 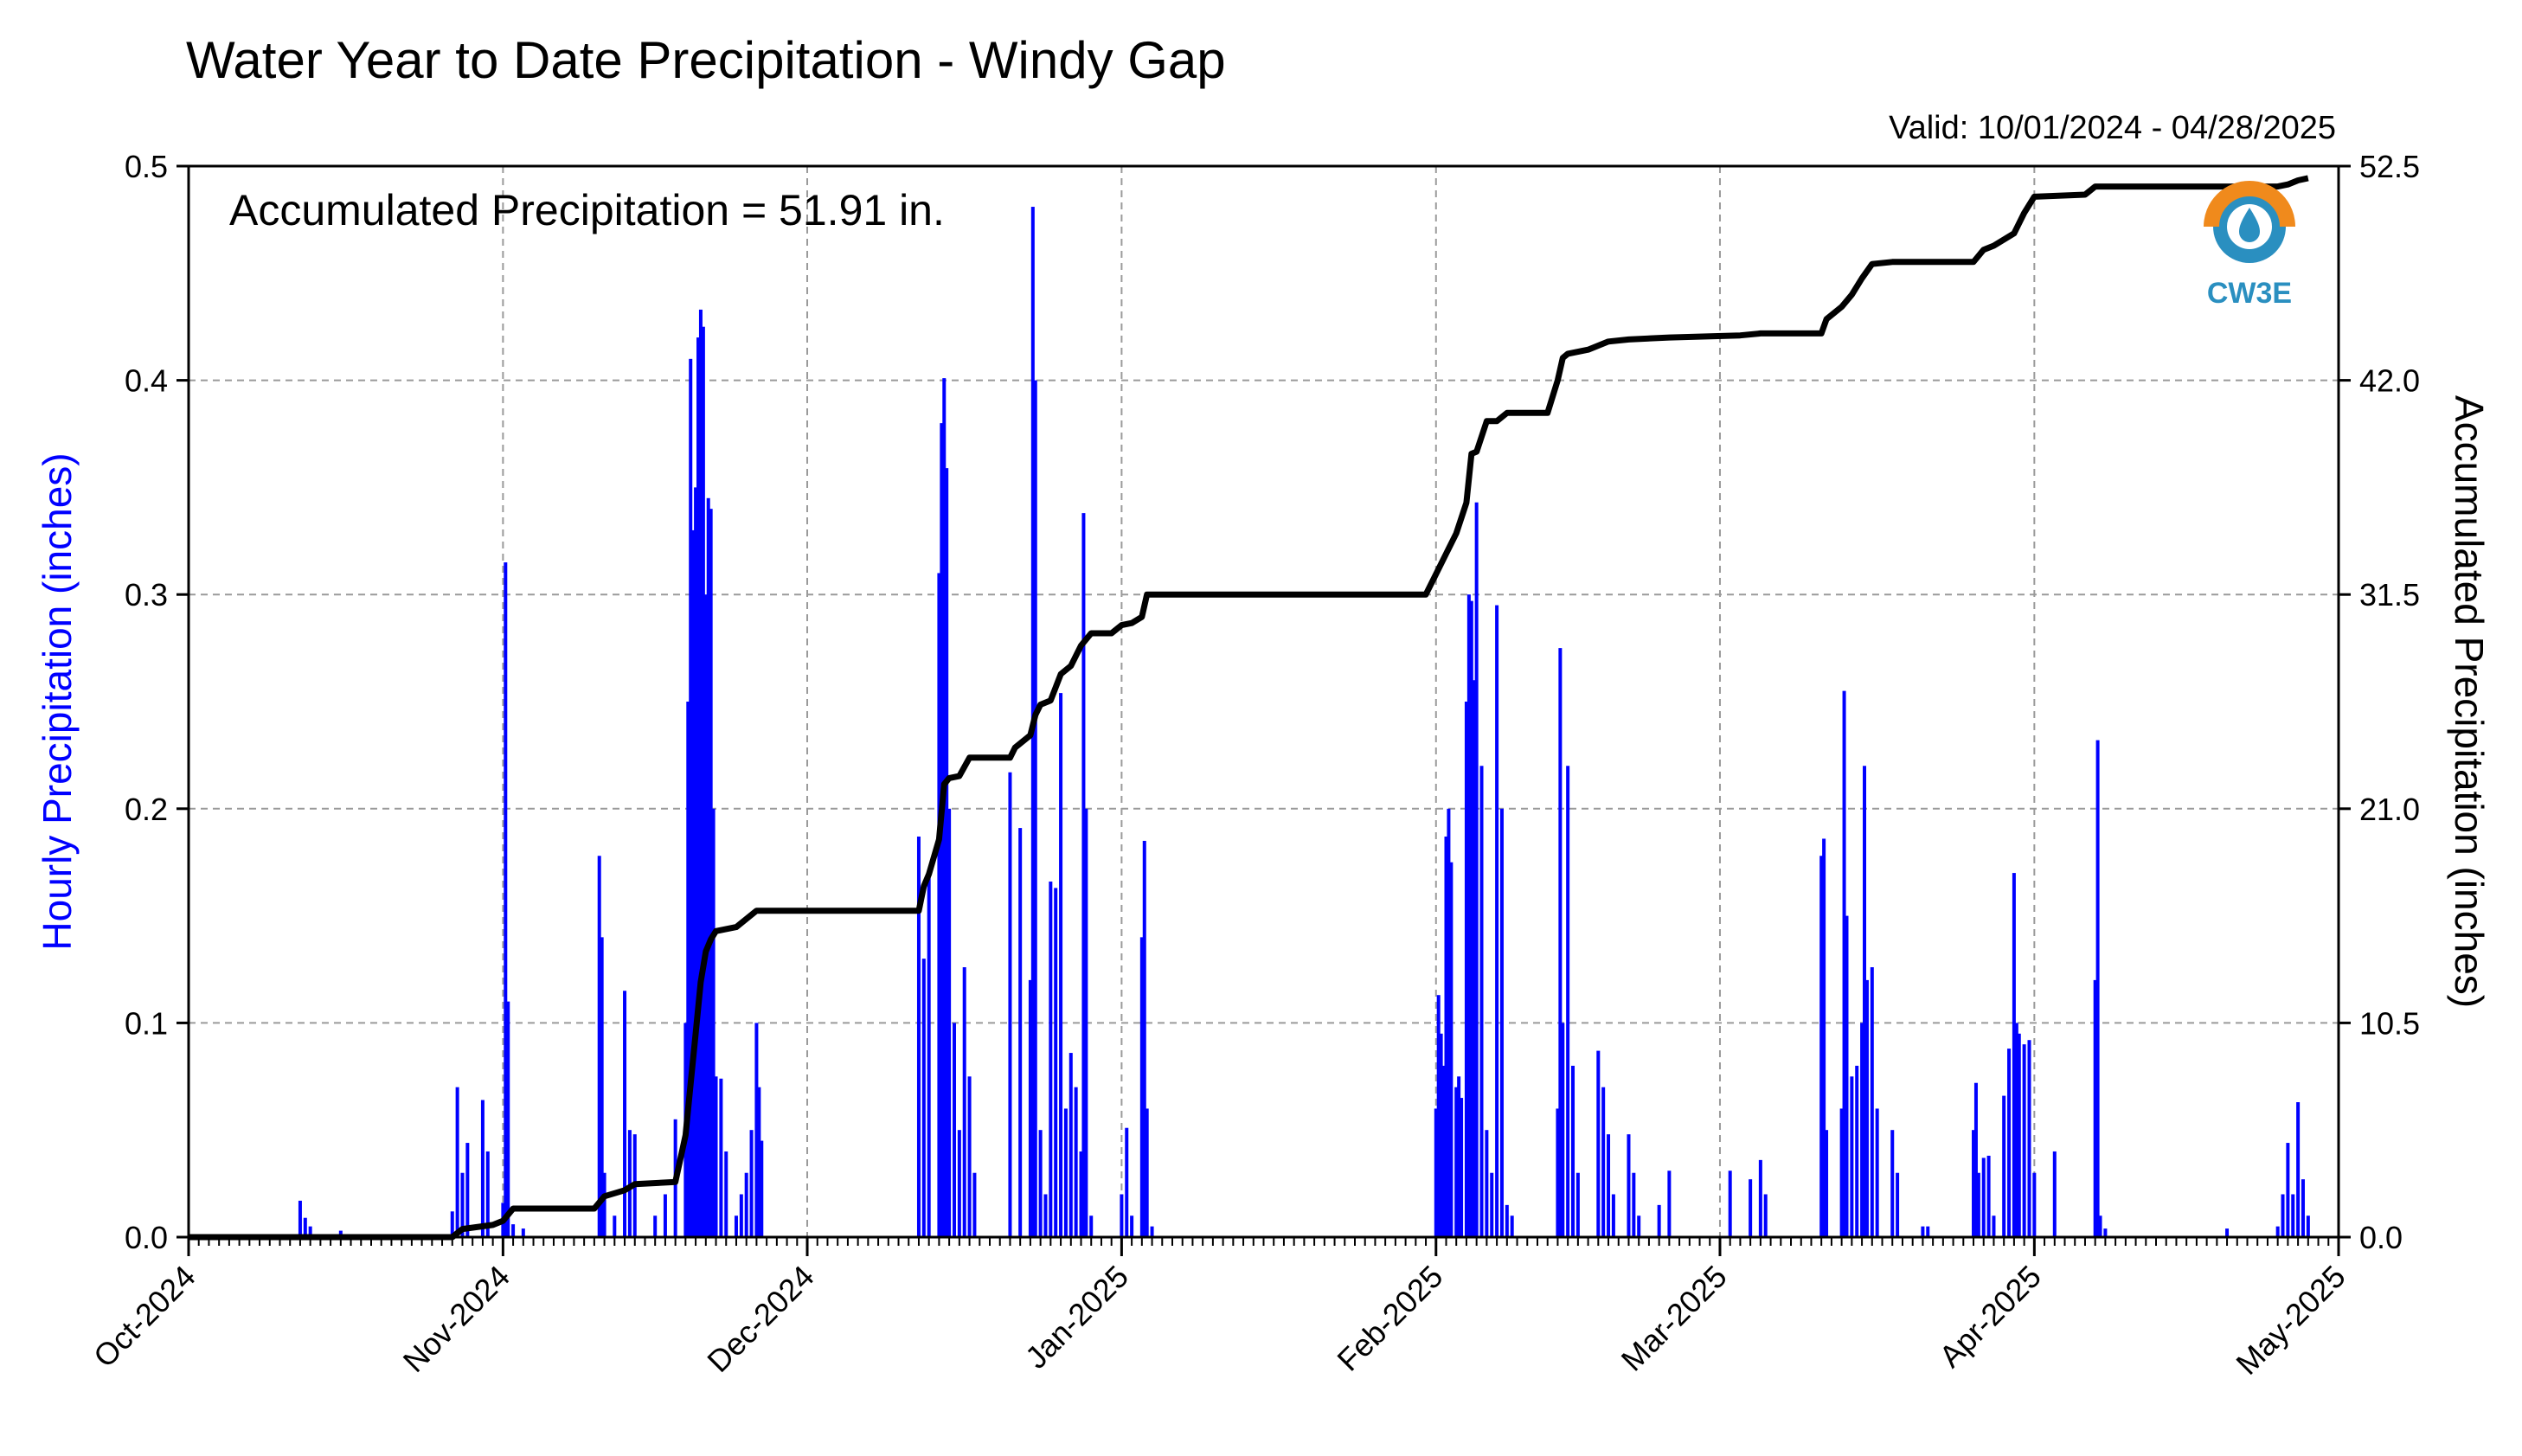 What do you see at coordinates (146, 595) in the screenshot?
I see `y-left-tick-label: 0.3` at bounding box center [146, 595].